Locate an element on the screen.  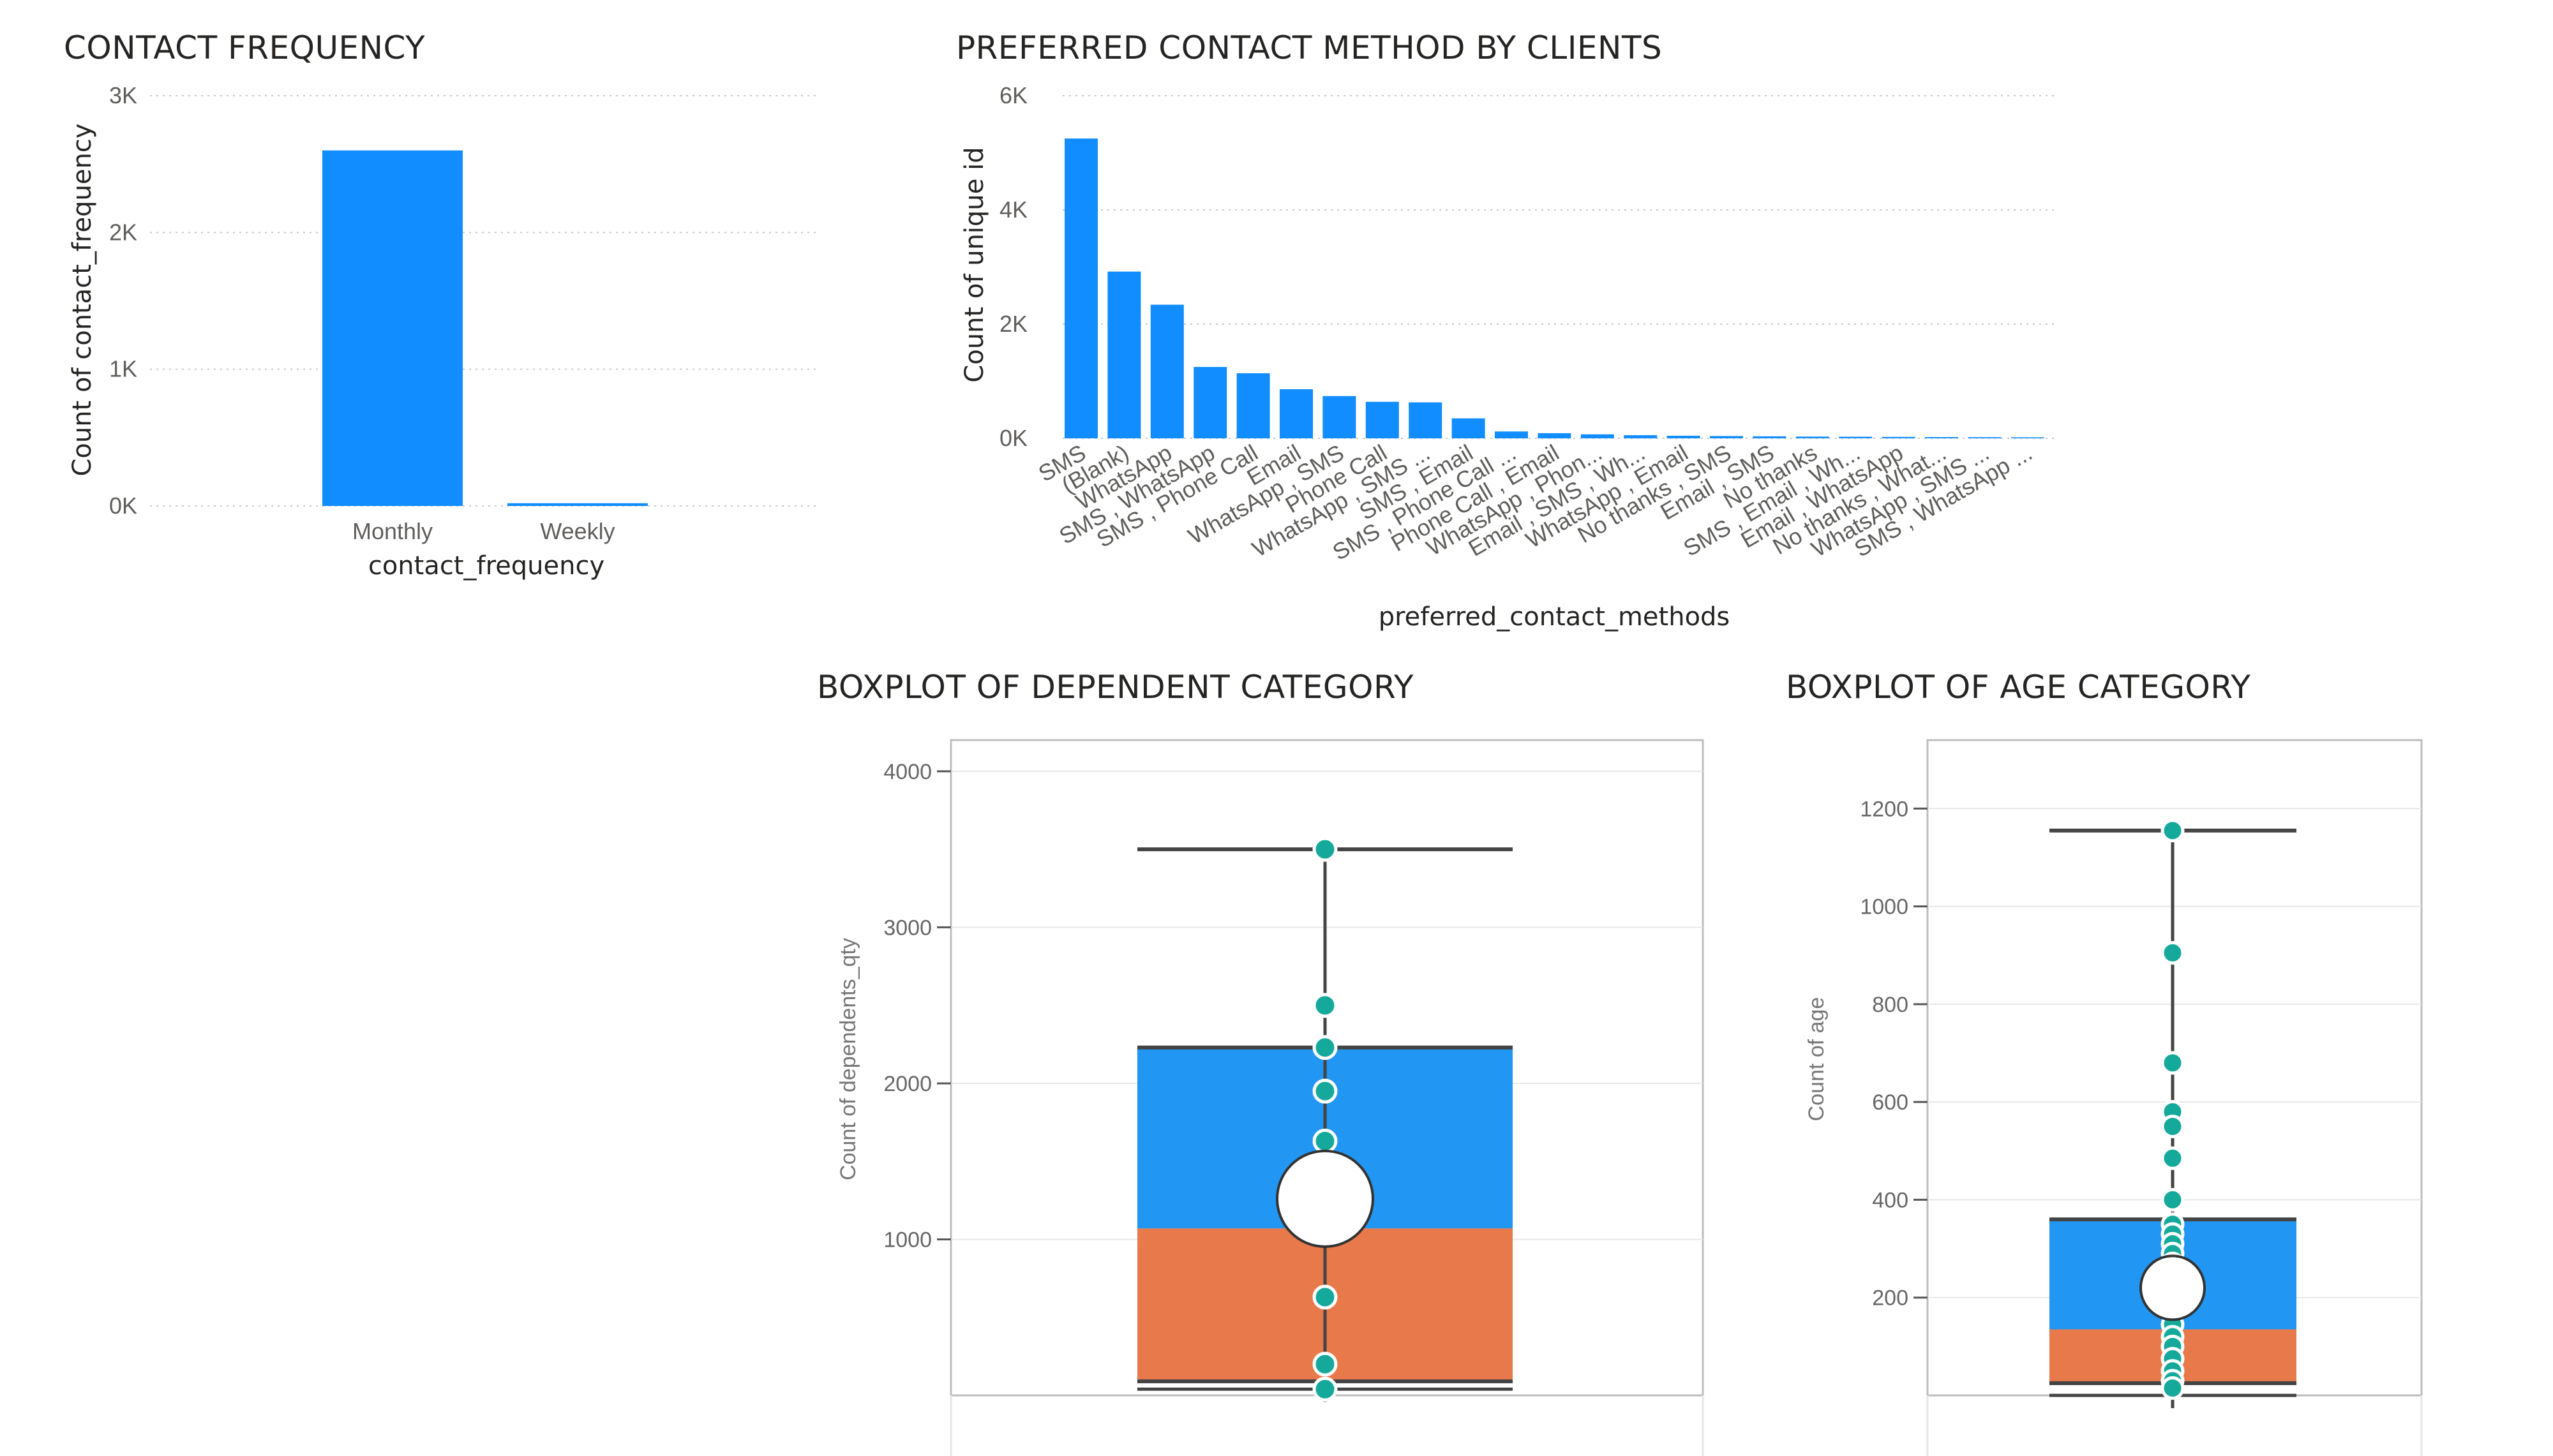
b2-y-tick-label: 400 is located at coordinates (1890, 1200).